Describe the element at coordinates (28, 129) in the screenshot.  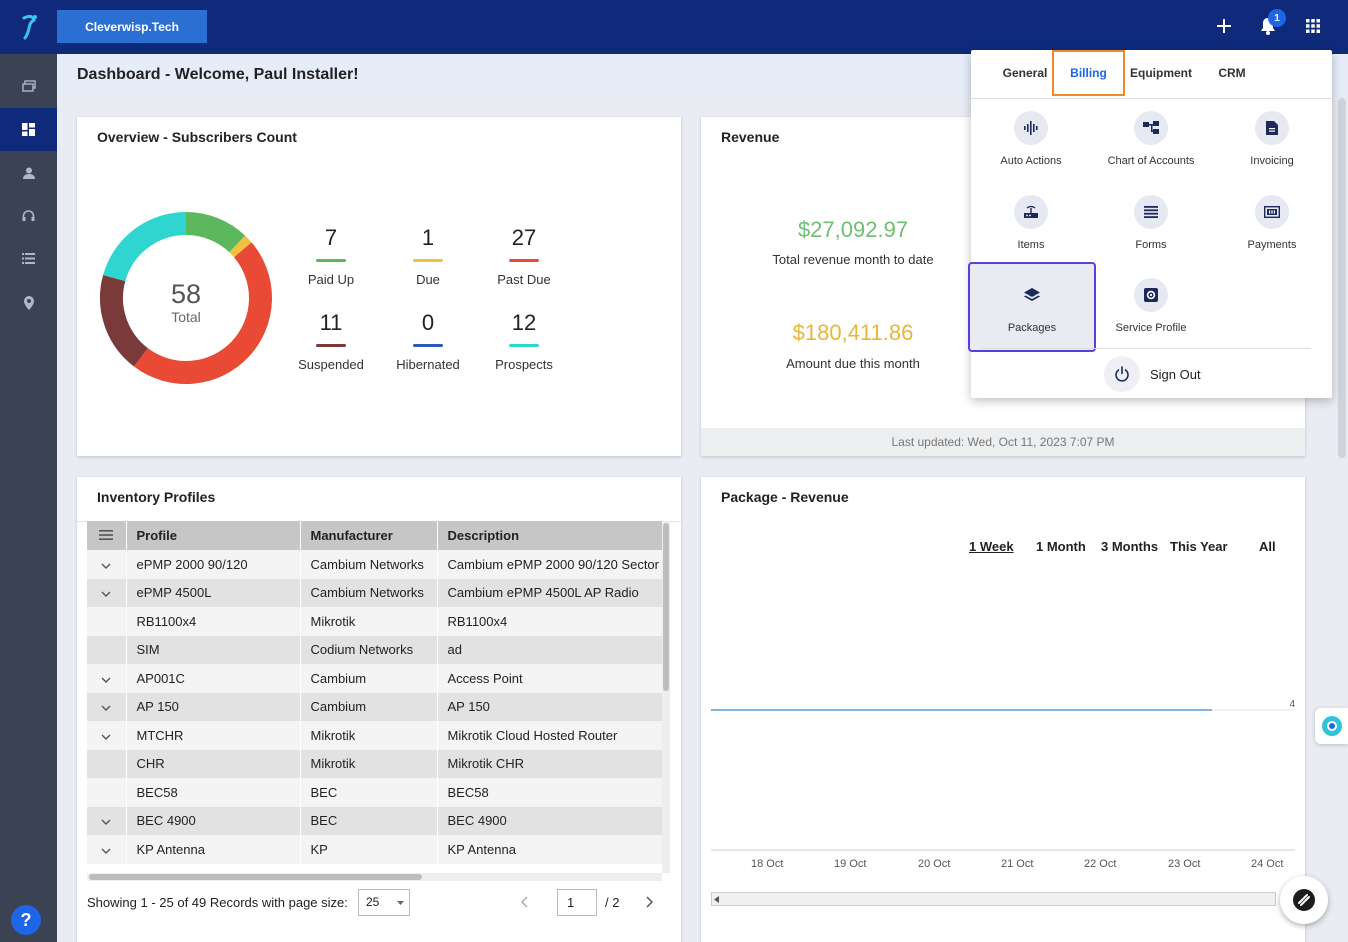
I see `sidebar-item-dashboard` at that location.